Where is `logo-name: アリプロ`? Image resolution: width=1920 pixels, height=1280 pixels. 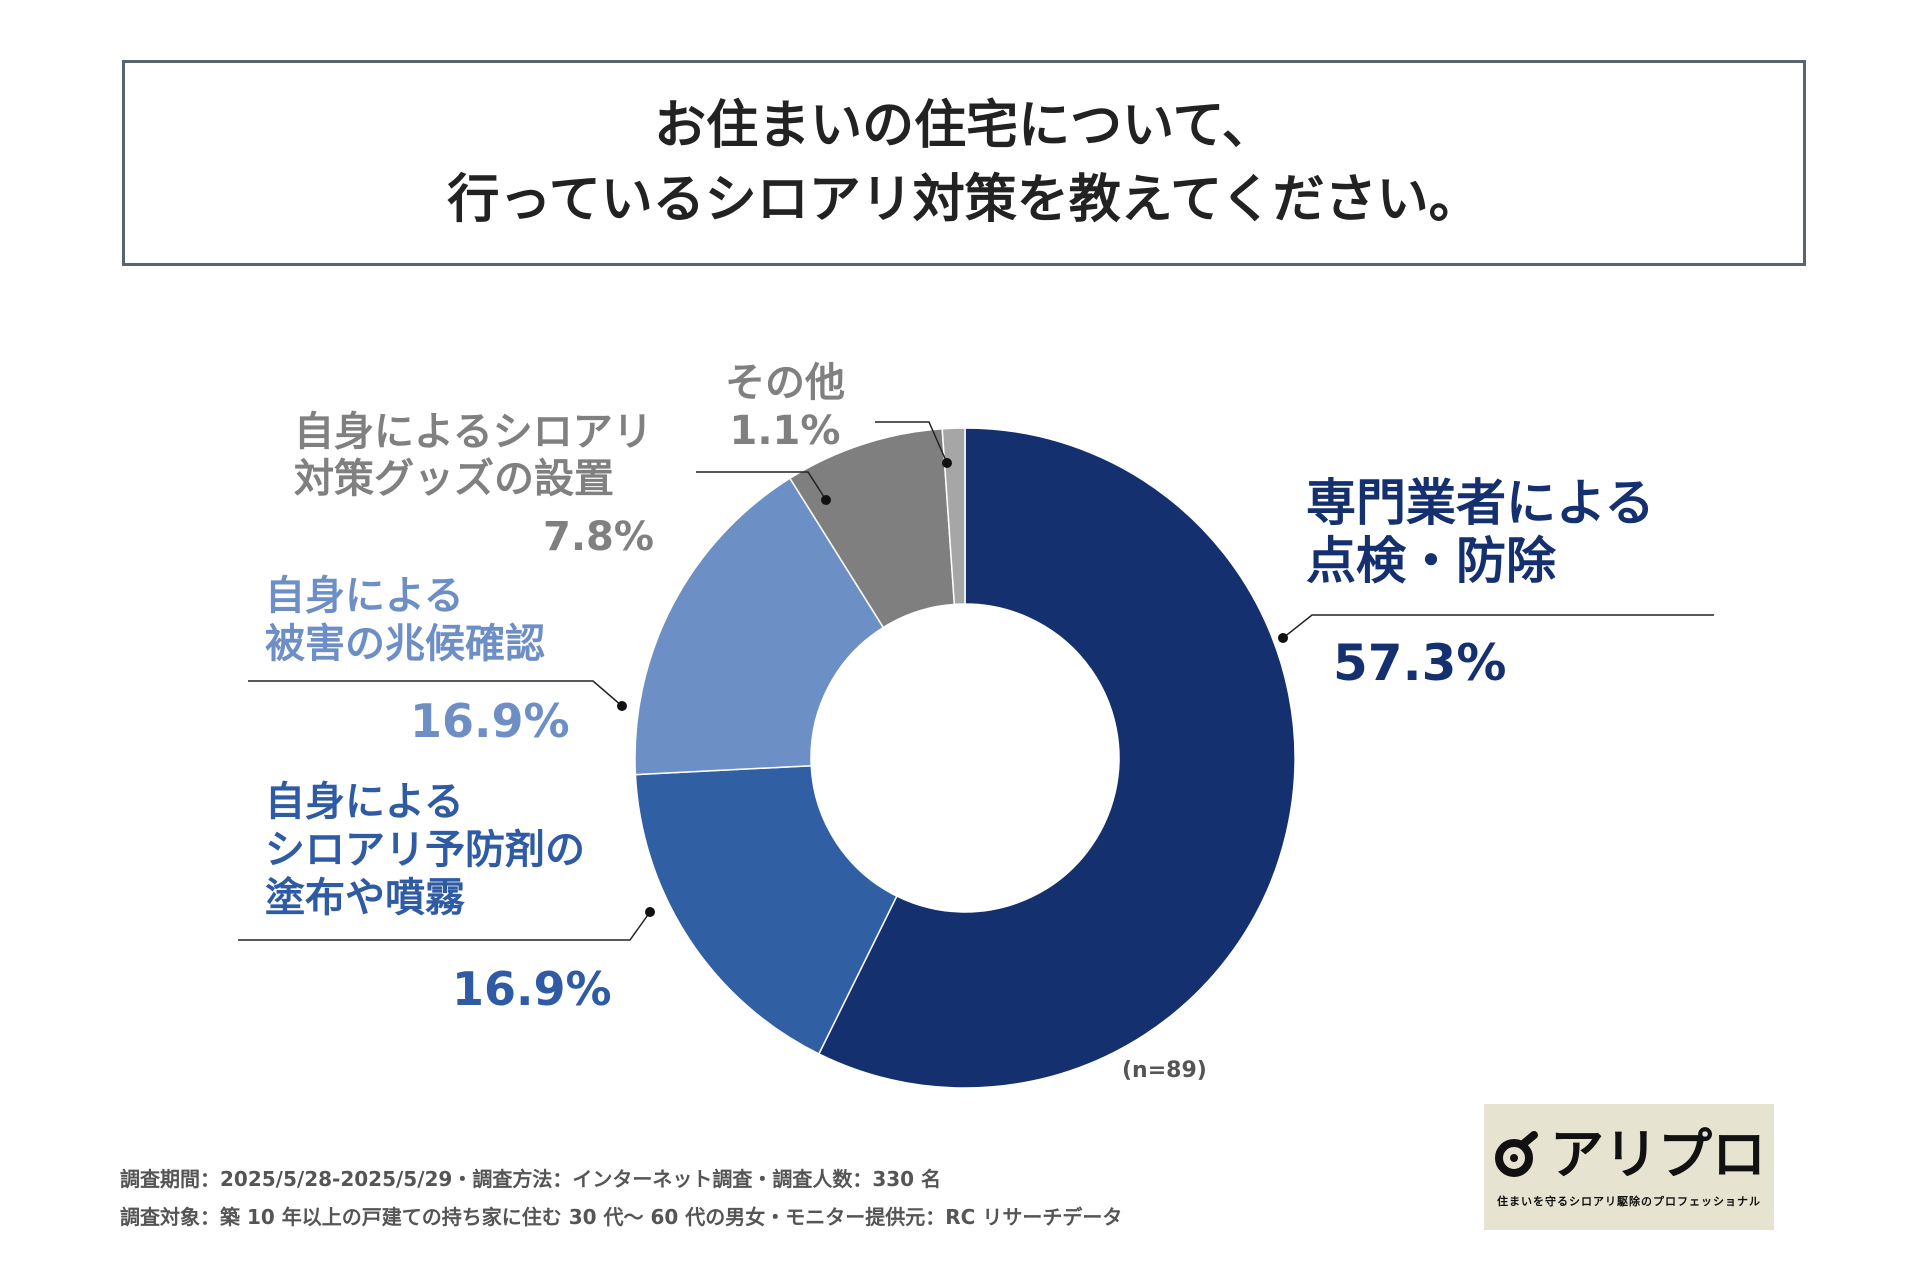 logo-name: アリプロ is located at coordinates (1658, 1154).